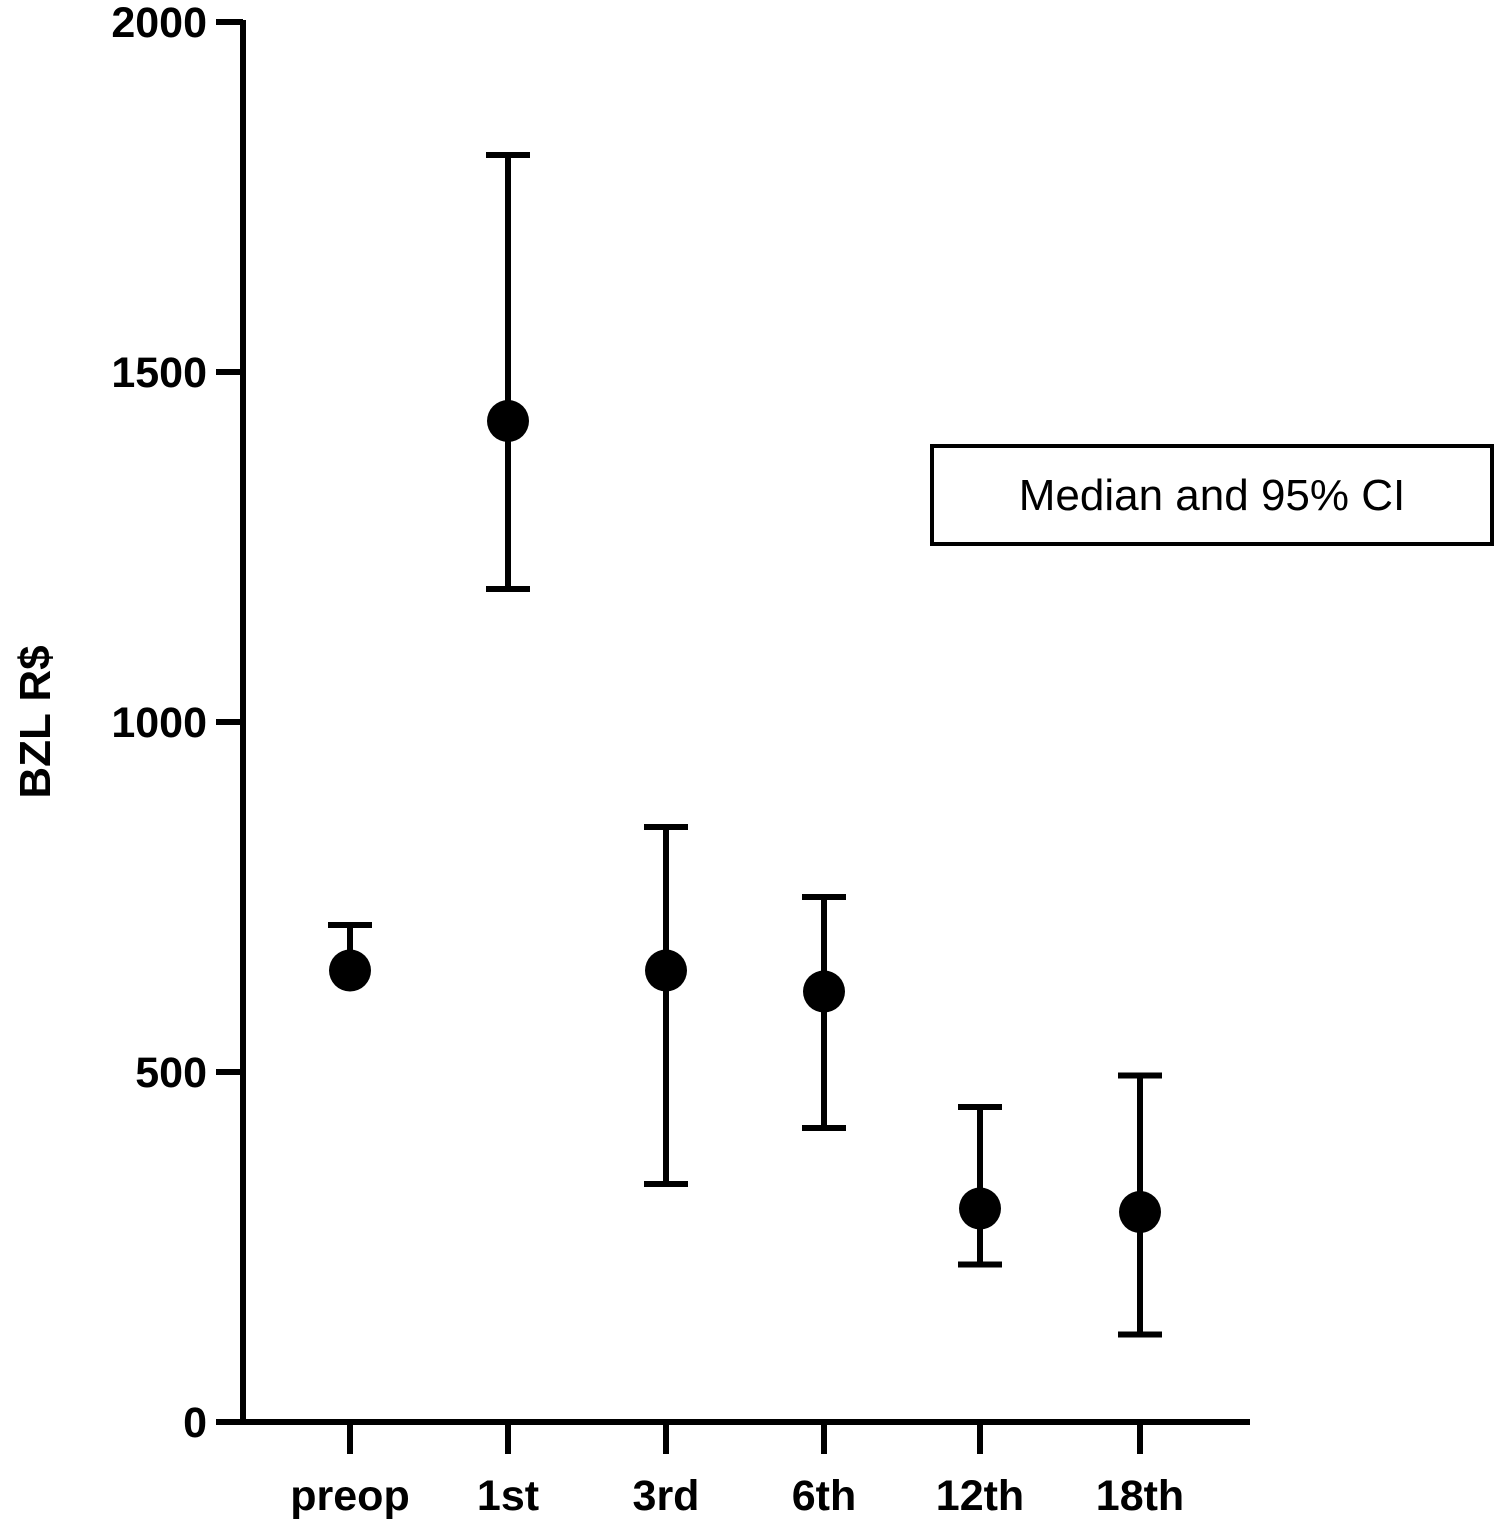 The height and width of the screenshot is (1528, 1500). What do you see at coordinates (980, 1496) in the screenshot?
I see `x-tick-label: 12th` at bounding box center [980, 1496].